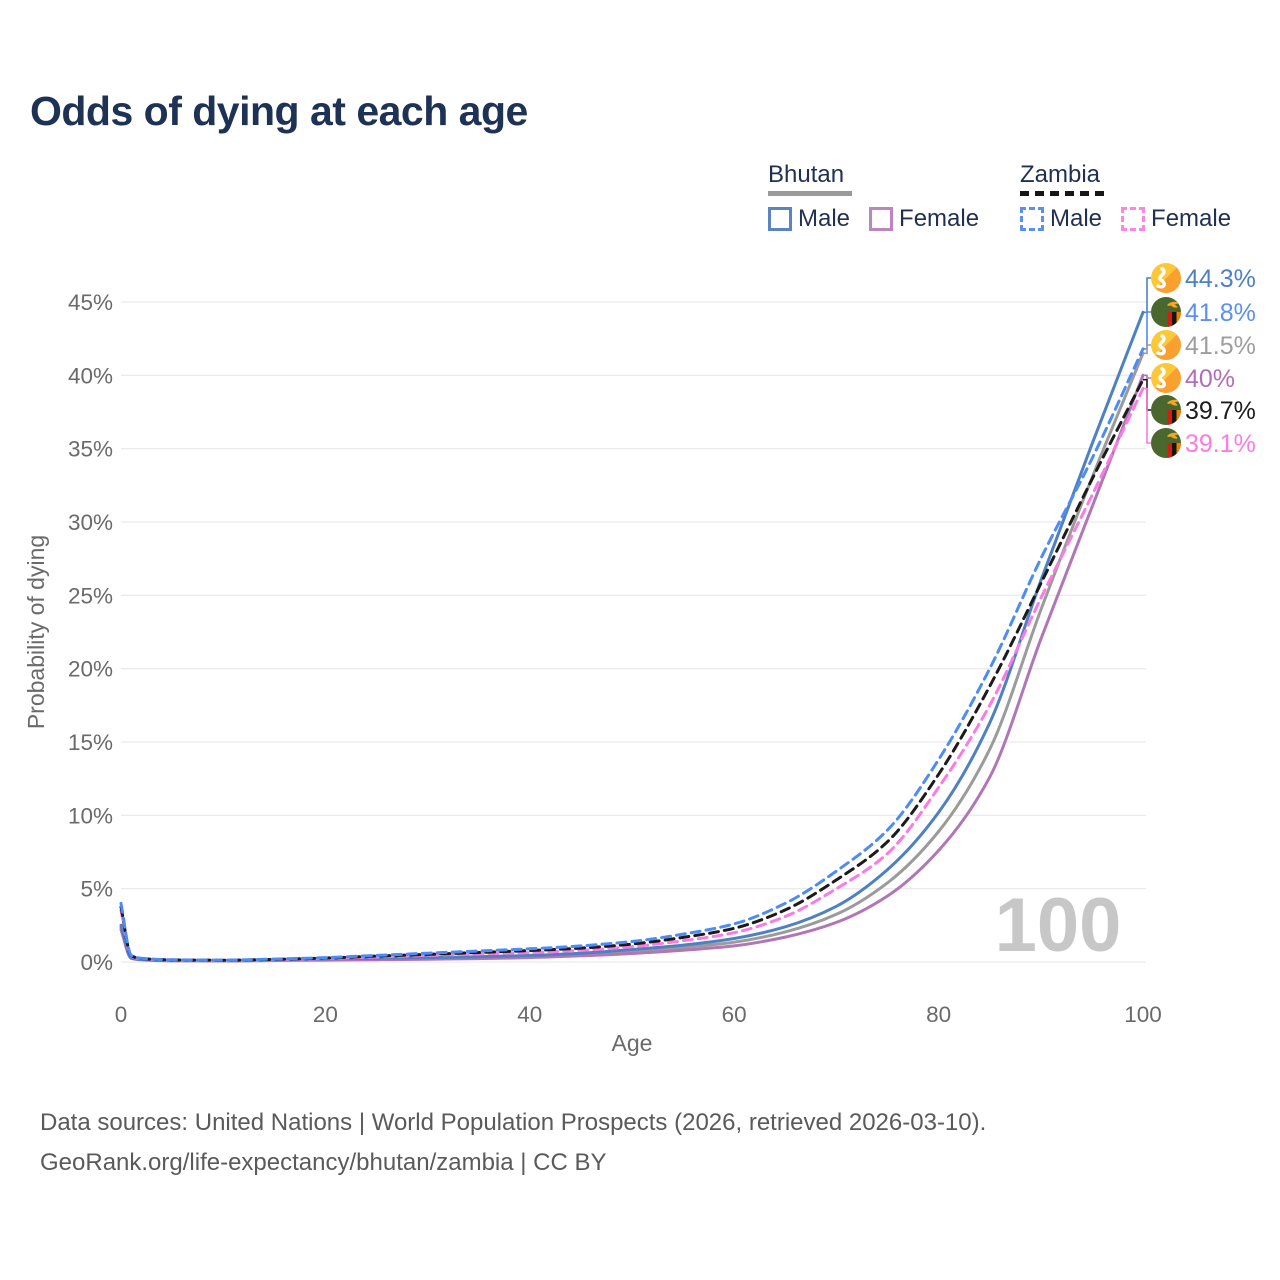 This screenshot has height=1280, width=1280. I want to click on y-tick-label-0: 0%, so click(96, 962).